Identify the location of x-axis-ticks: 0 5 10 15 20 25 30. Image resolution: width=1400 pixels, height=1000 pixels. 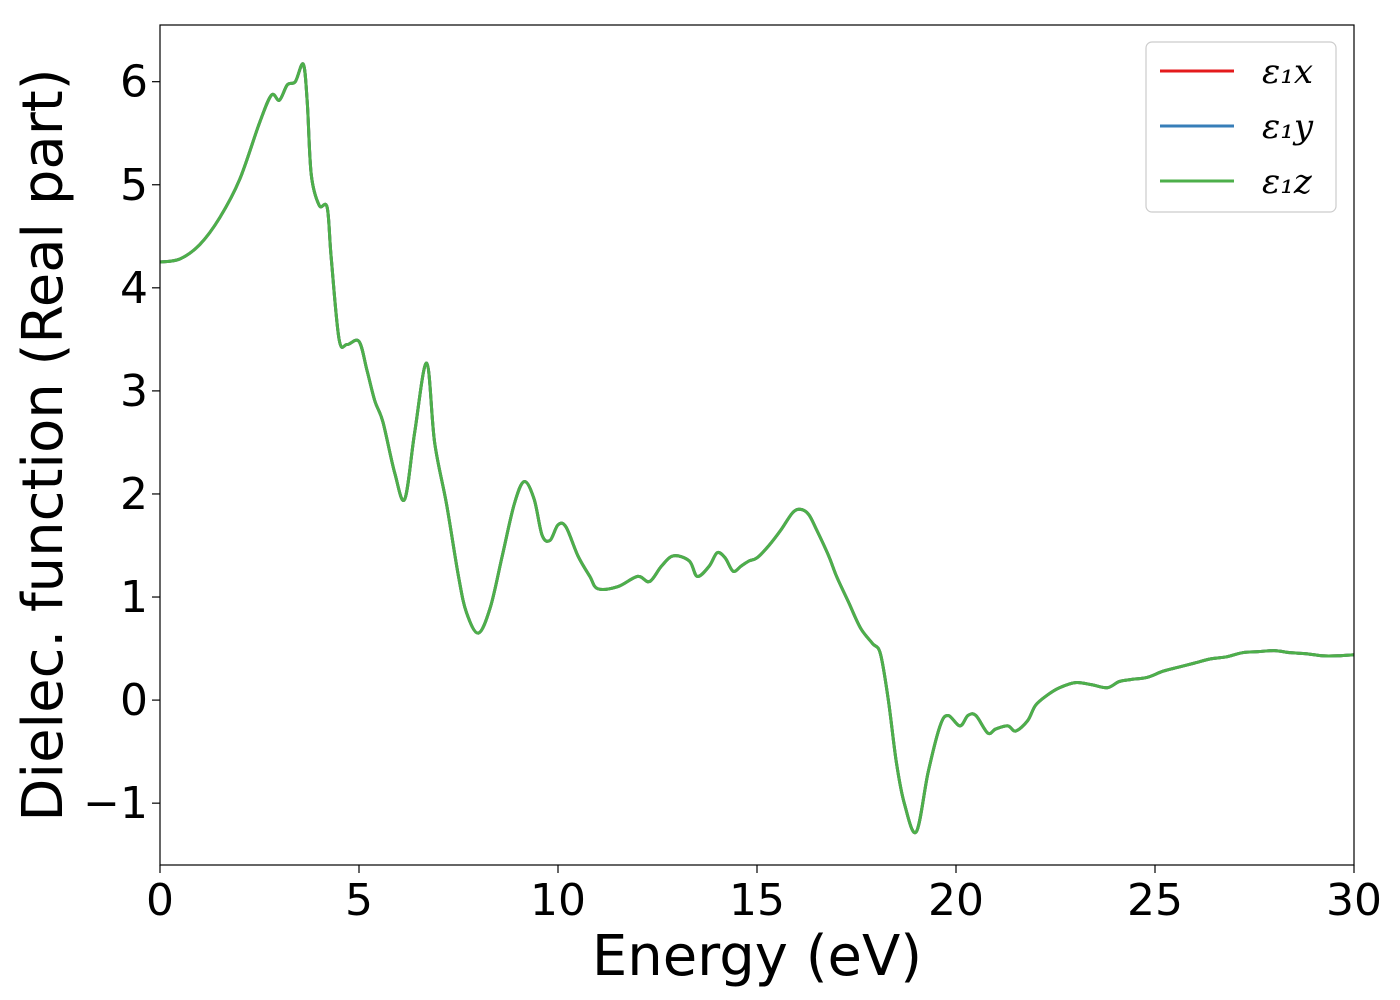
(764, 895).